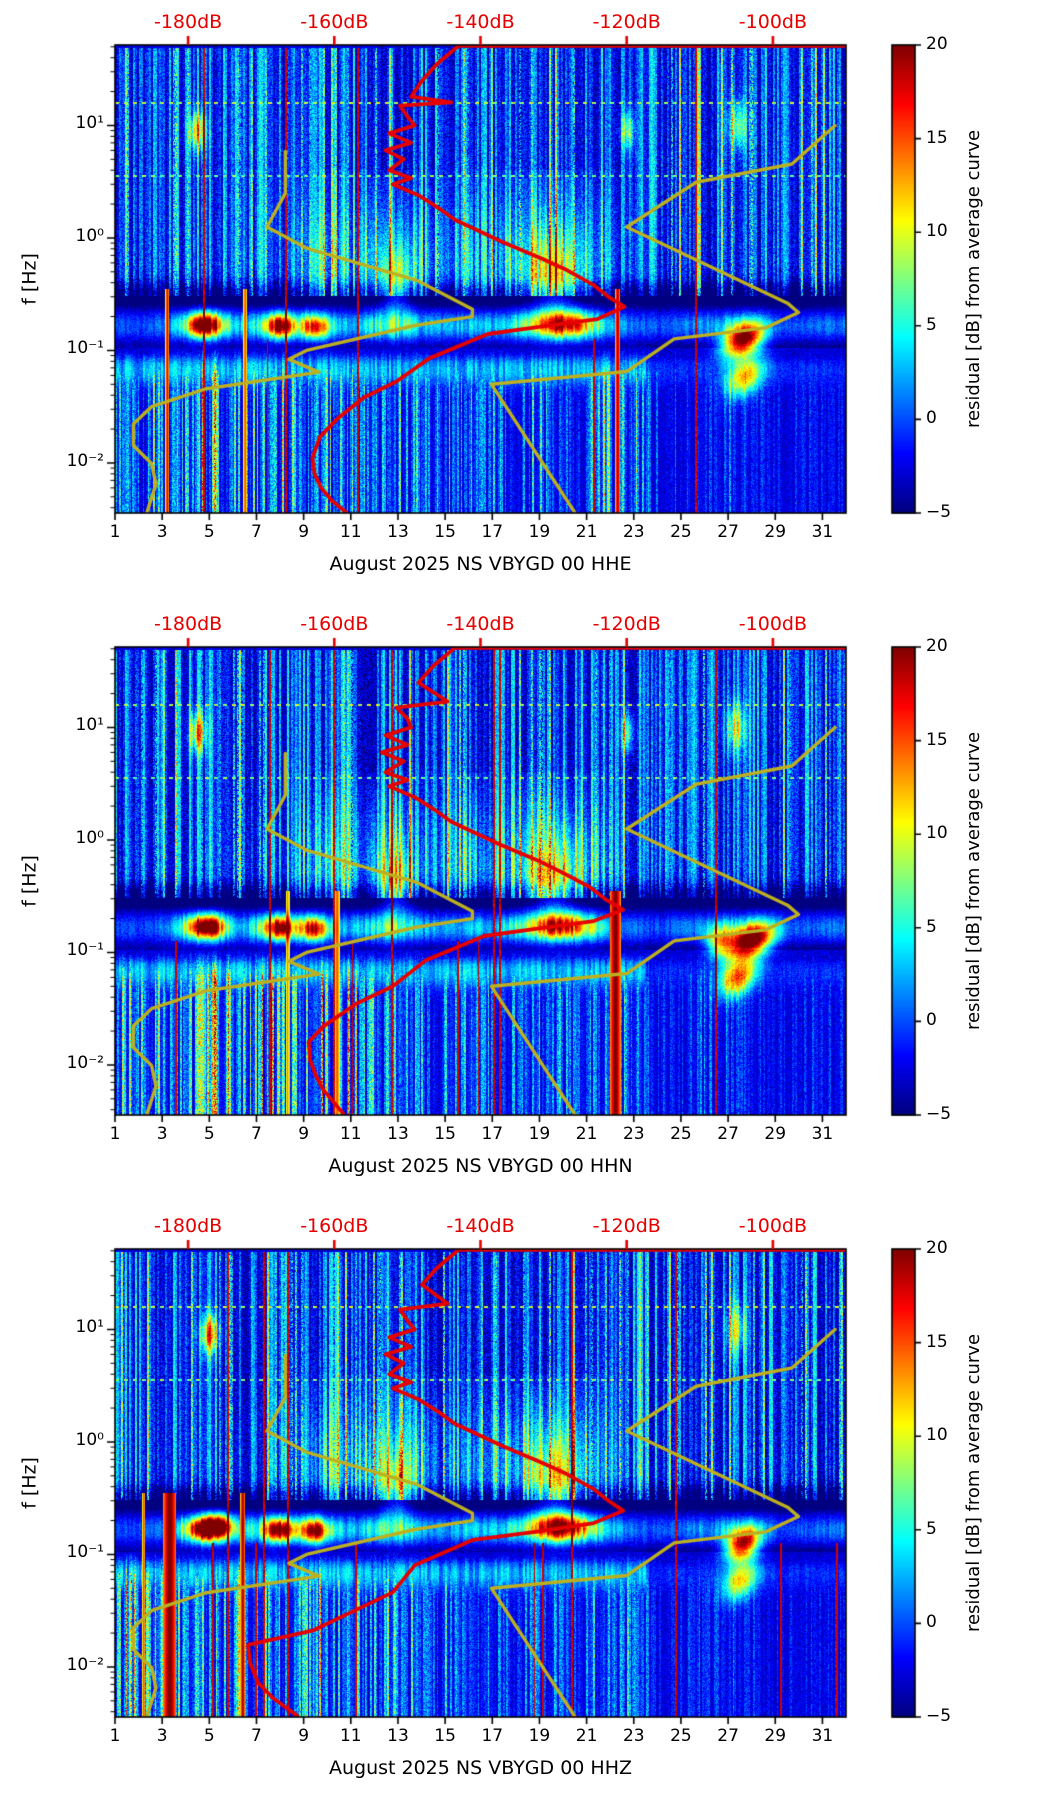 The width and height of the screenshot is (1052, 1806). What do you see at coordinates (188, 22) in the screenshot?
I see `top-axis-label: -180dB` at bounding box center [188, 22].